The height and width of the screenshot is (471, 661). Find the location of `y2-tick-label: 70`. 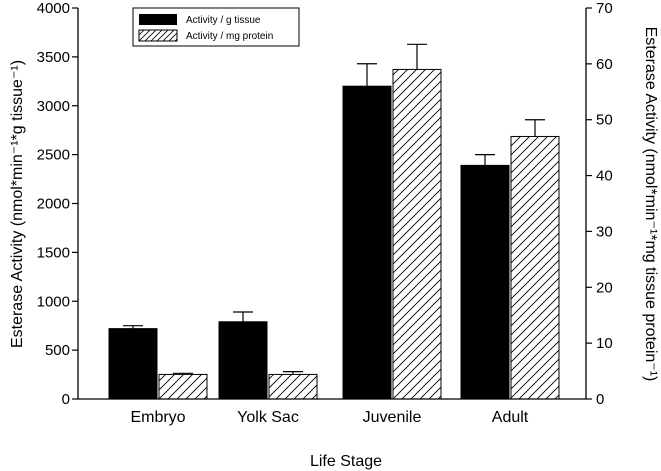

y2-tick-label: 70 is located at coordinates (604, 8).